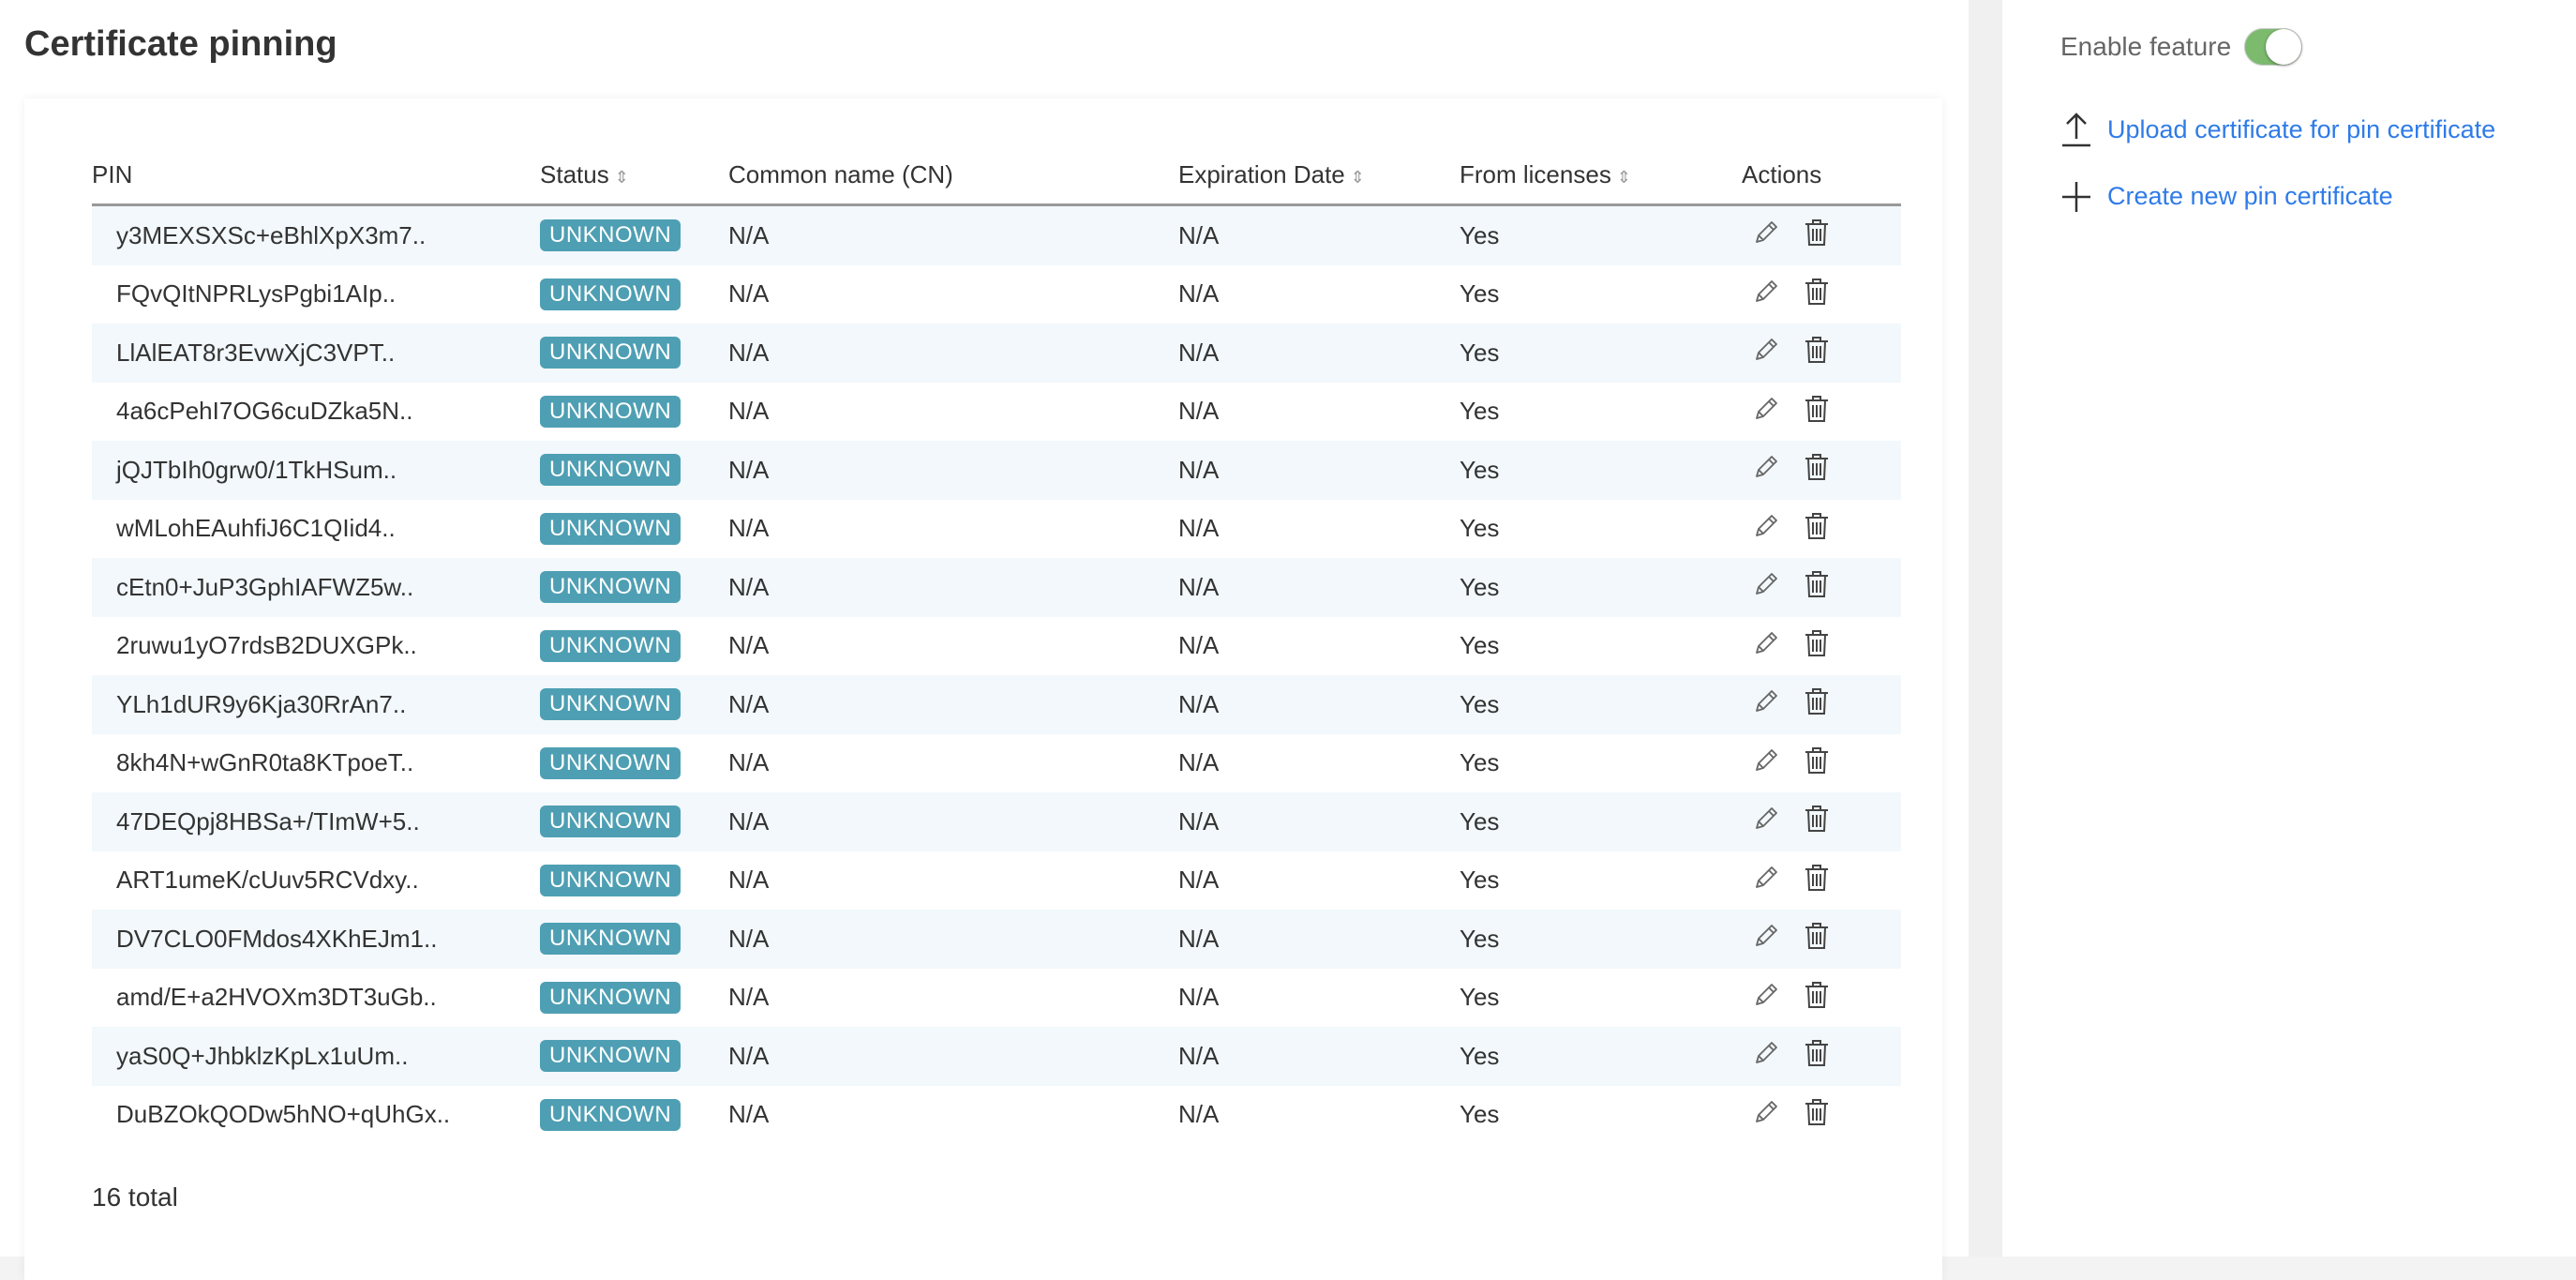 The image size is (2576, 1280). Describe the element at coordinates (997, 763) in the screenshot. I see `table-row: 8kh4N+wGnR0ta8KTpoeT.. UNKNOWN N/A N/A Yes` at that location.